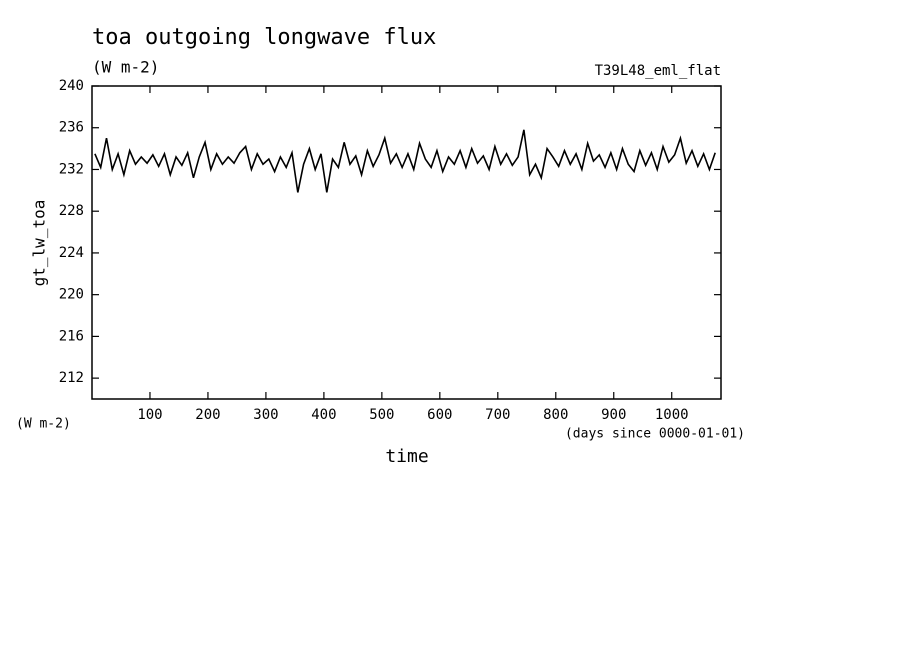  What do you see at coordinates (439, 415) in the screenshot?
I see `x-tick-label: 600` at bounding box center [439, 415].